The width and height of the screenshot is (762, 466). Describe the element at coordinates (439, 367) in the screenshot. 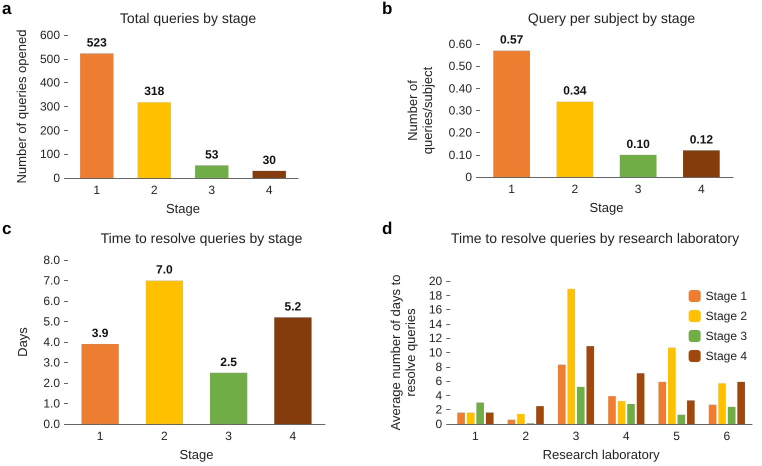

I see `y-tick-label: 8` at that location.